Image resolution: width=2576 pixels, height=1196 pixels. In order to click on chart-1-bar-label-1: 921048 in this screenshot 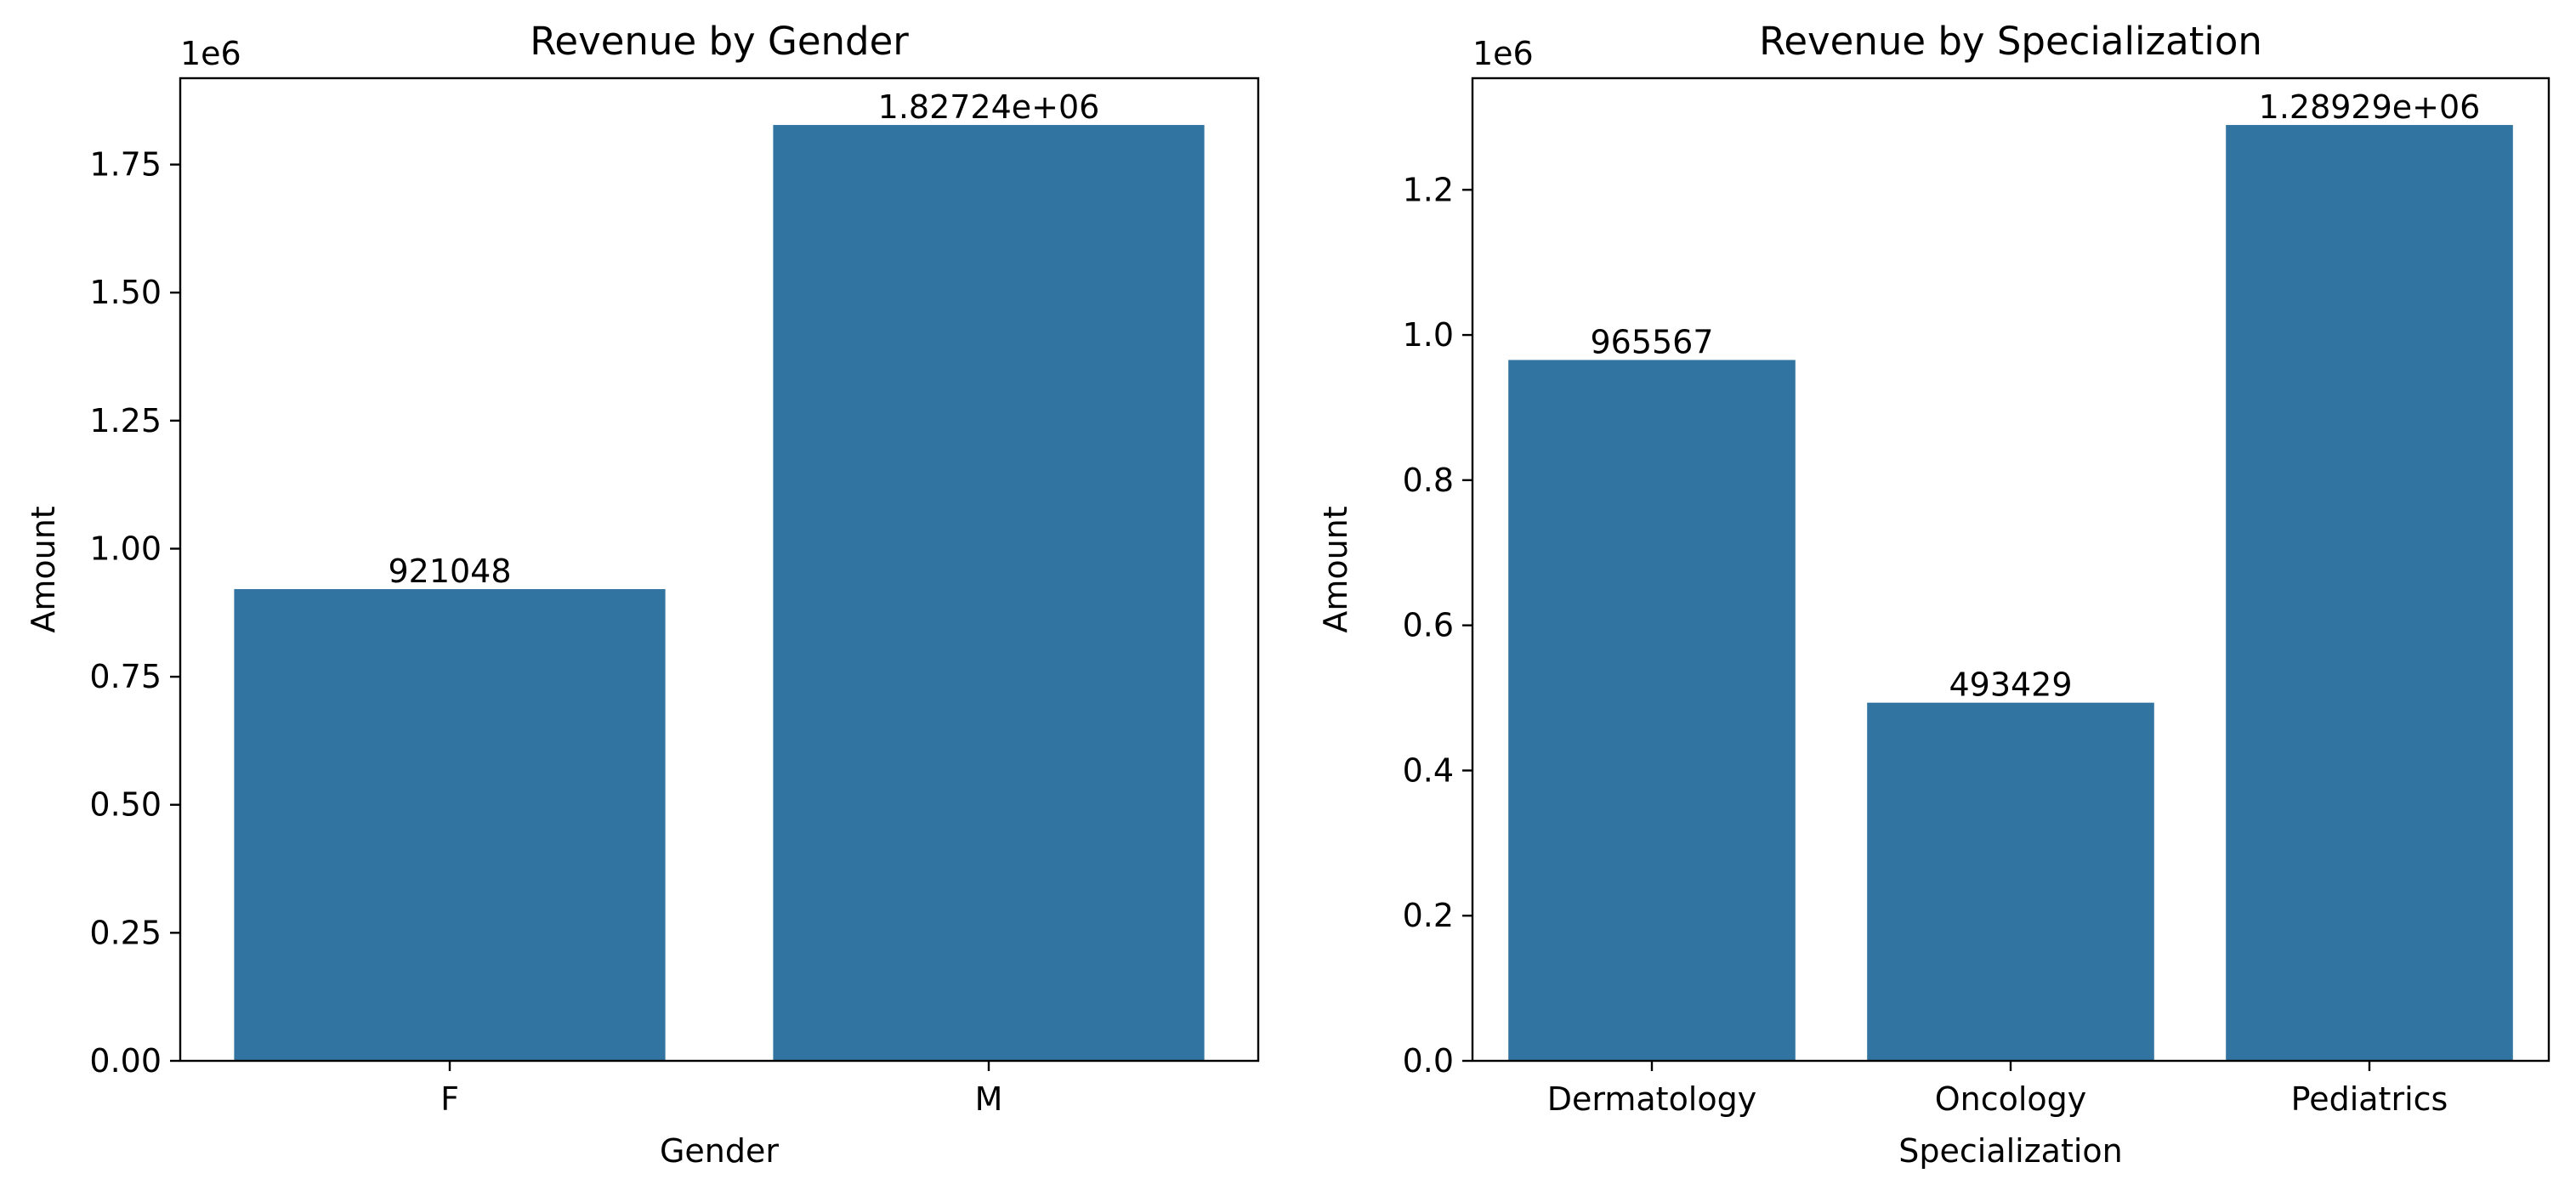, I will do `click(449, 571)`.